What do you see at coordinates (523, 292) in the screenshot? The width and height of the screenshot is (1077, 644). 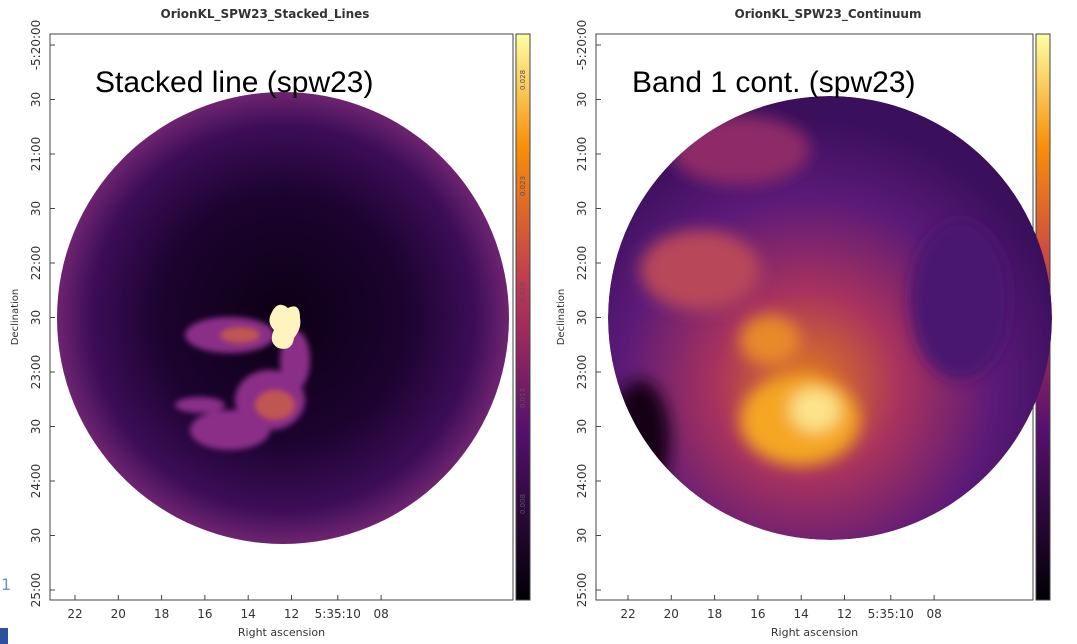 I see `colorbar-tick-label: 0.018` at bounding box center [523, 292].